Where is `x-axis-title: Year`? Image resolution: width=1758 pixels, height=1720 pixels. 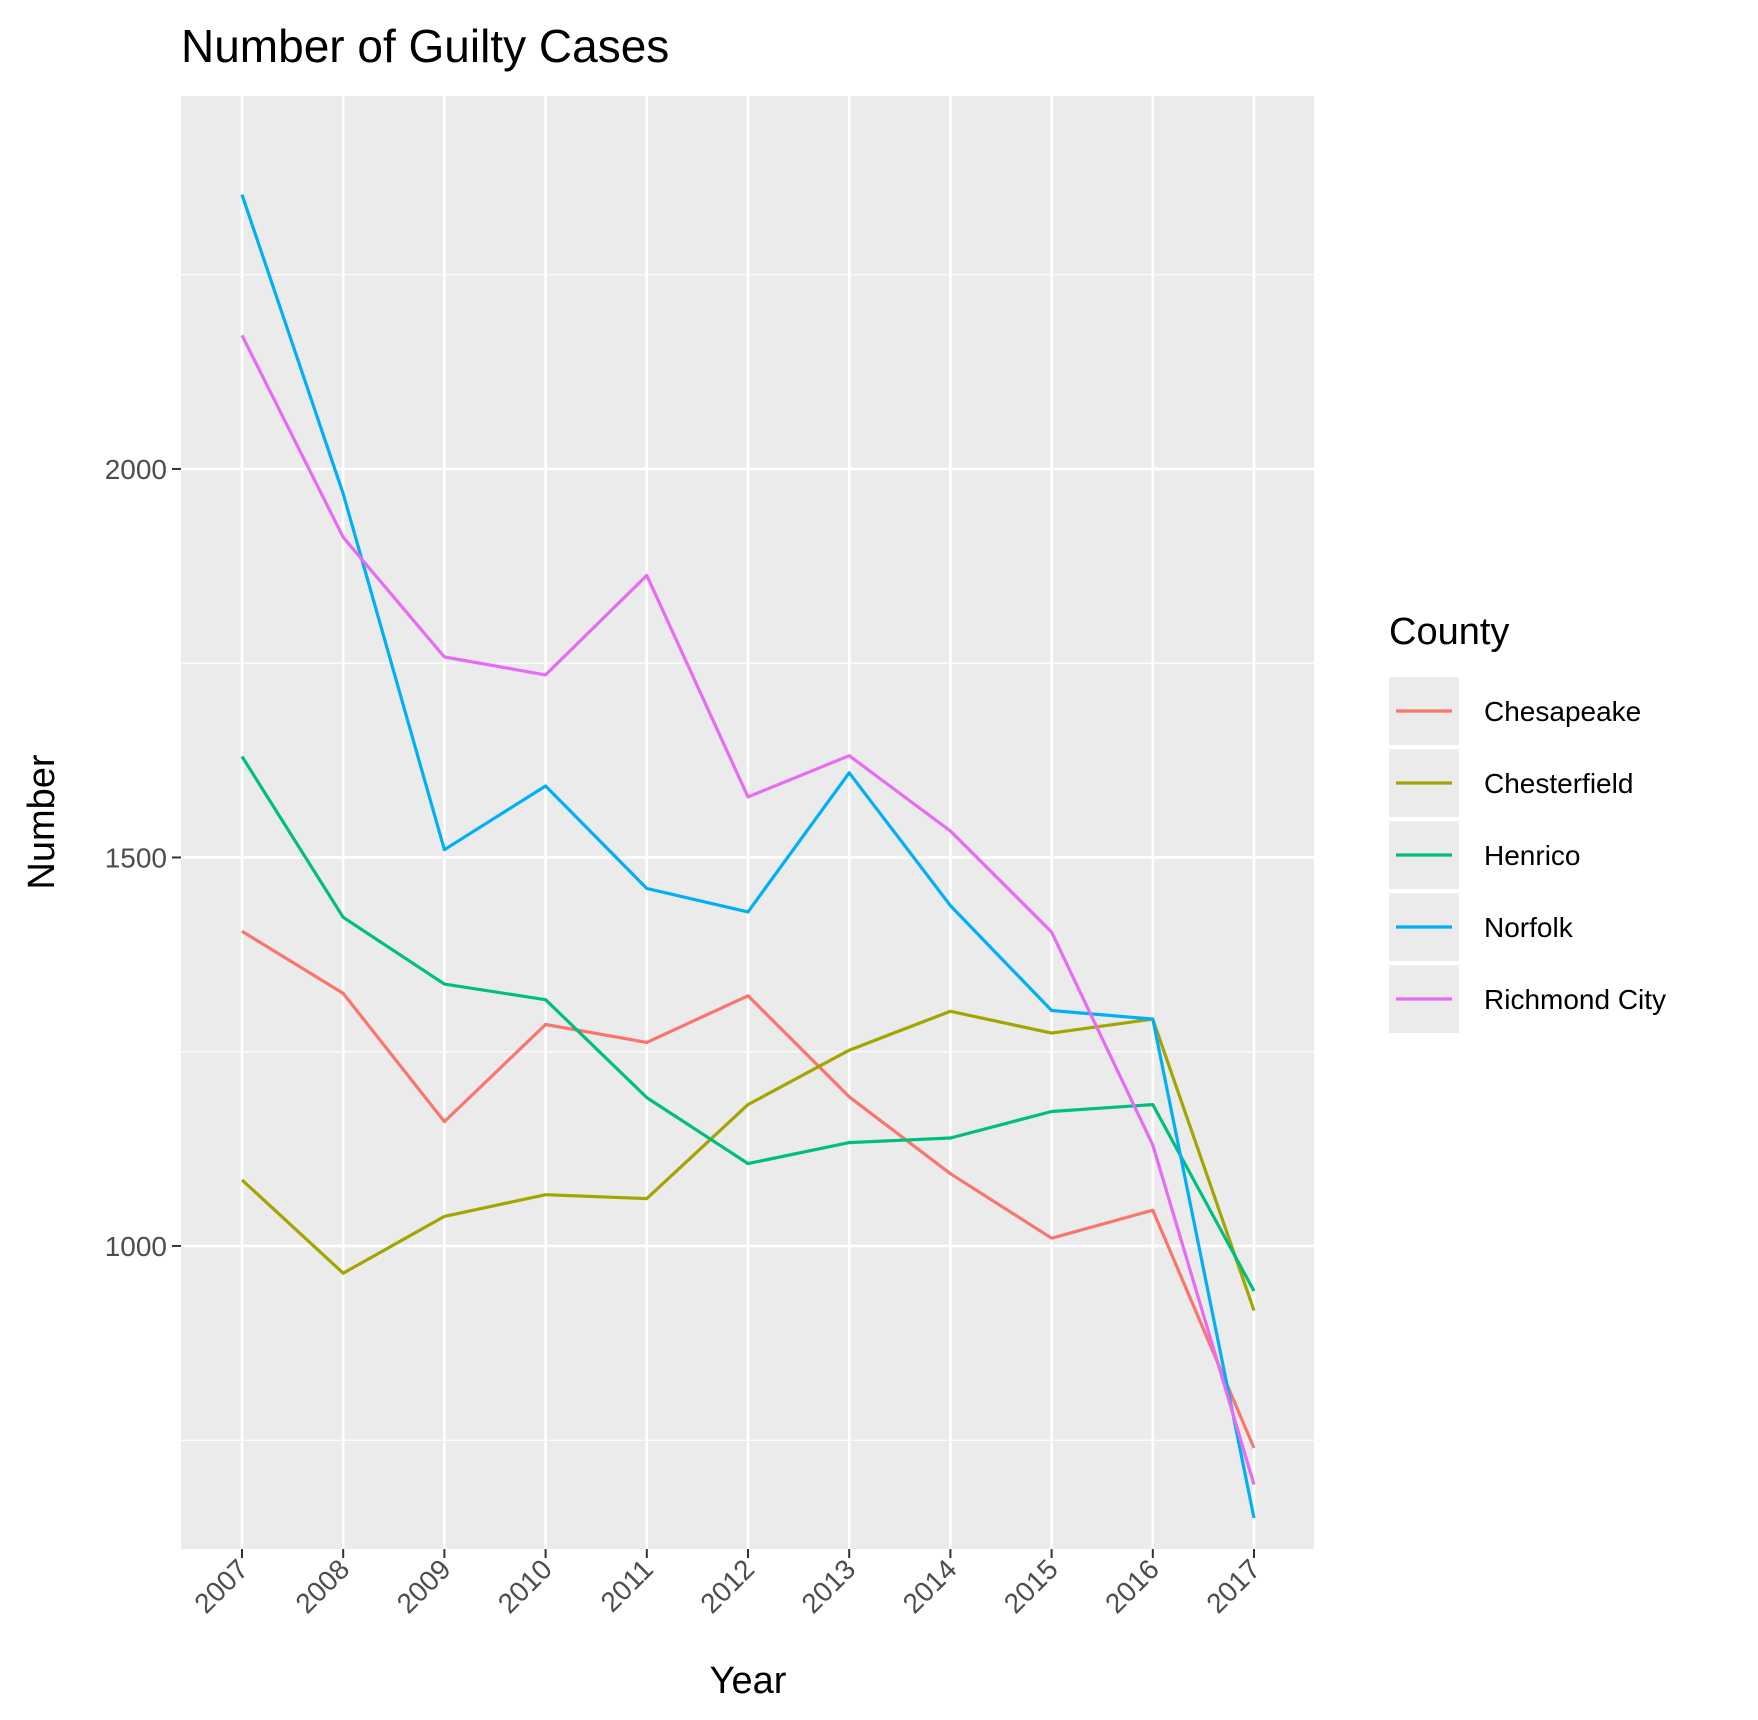 x-axis-title: Year is located at coordinates (748, 1681).